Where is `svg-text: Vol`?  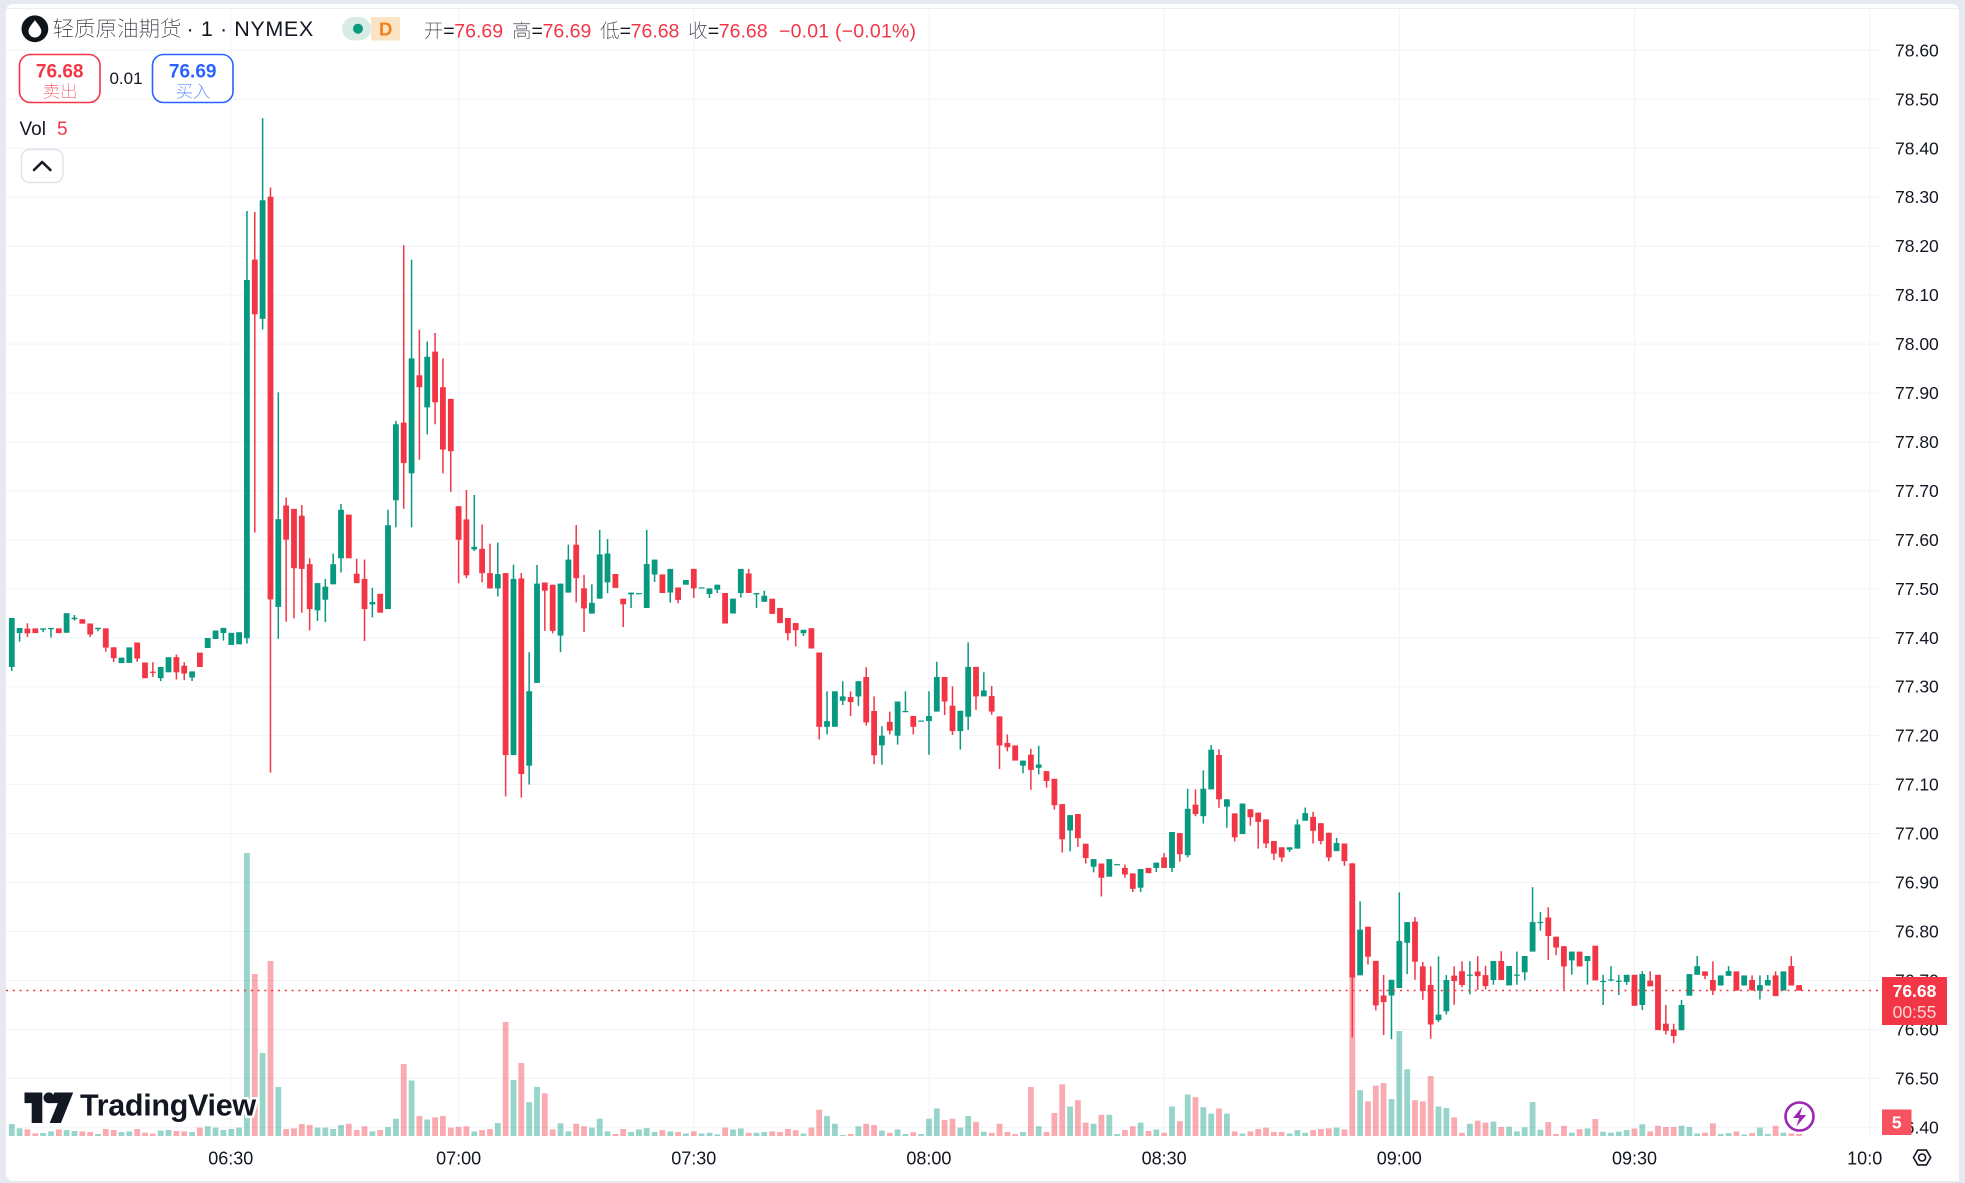
svg-text: Vol is located at coordinates (33, 129).